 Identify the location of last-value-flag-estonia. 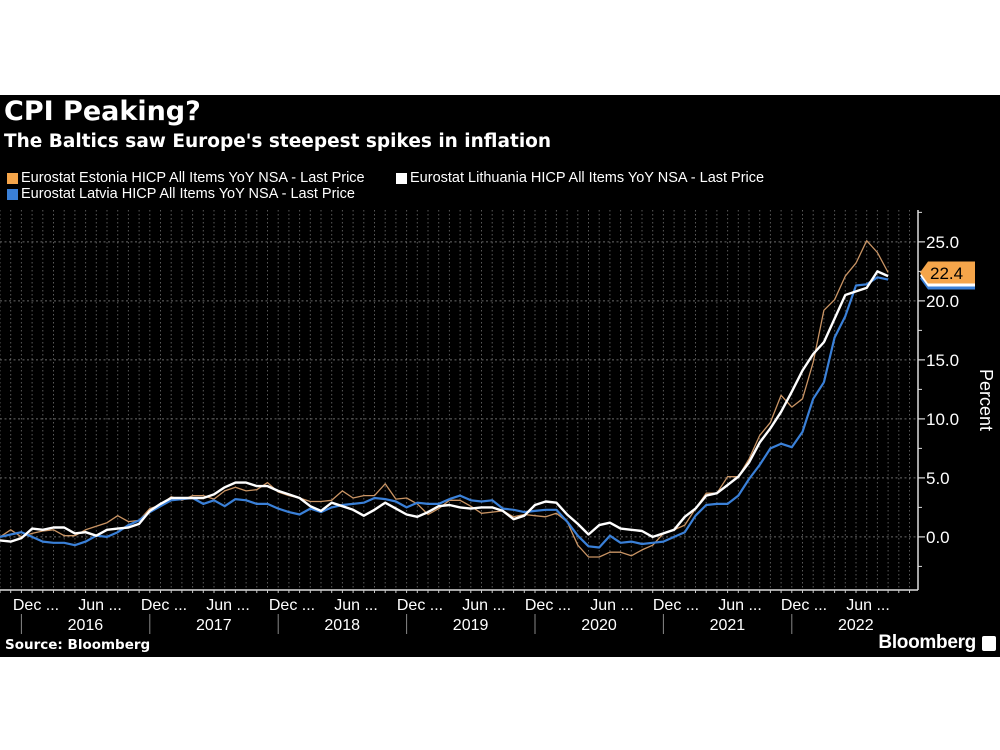
(947, 272).